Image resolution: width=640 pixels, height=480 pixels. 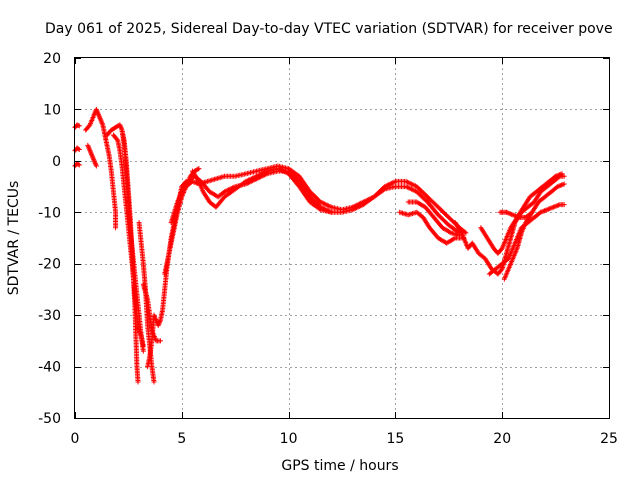 I want to click on series-s8, so click(x=132, y=238).